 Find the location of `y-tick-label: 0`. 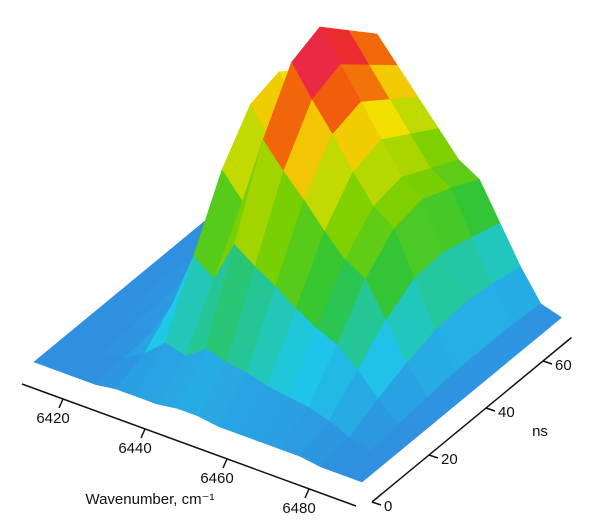

y-tick-label: 0 is located at coordinates (388, 506).